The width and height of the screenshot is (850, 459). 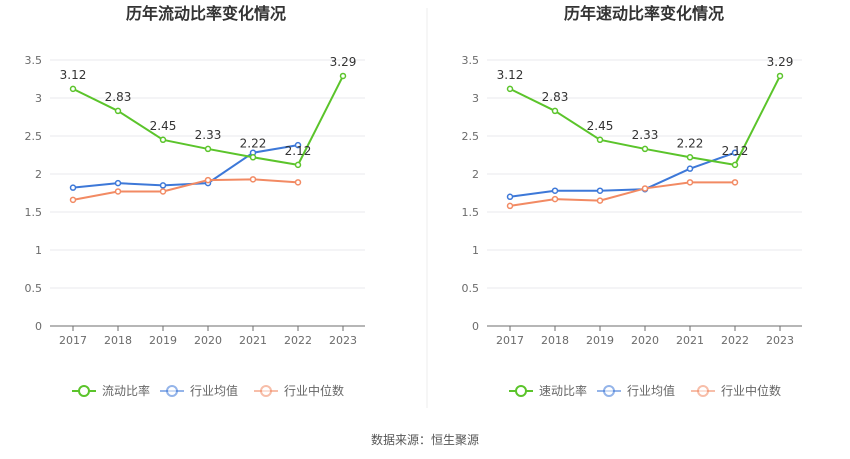 What do you see at coordinates (206, 13) in the screenshot?
I see `chart-title: 历年流动比率变化情况` at bounding box center [206, 13].